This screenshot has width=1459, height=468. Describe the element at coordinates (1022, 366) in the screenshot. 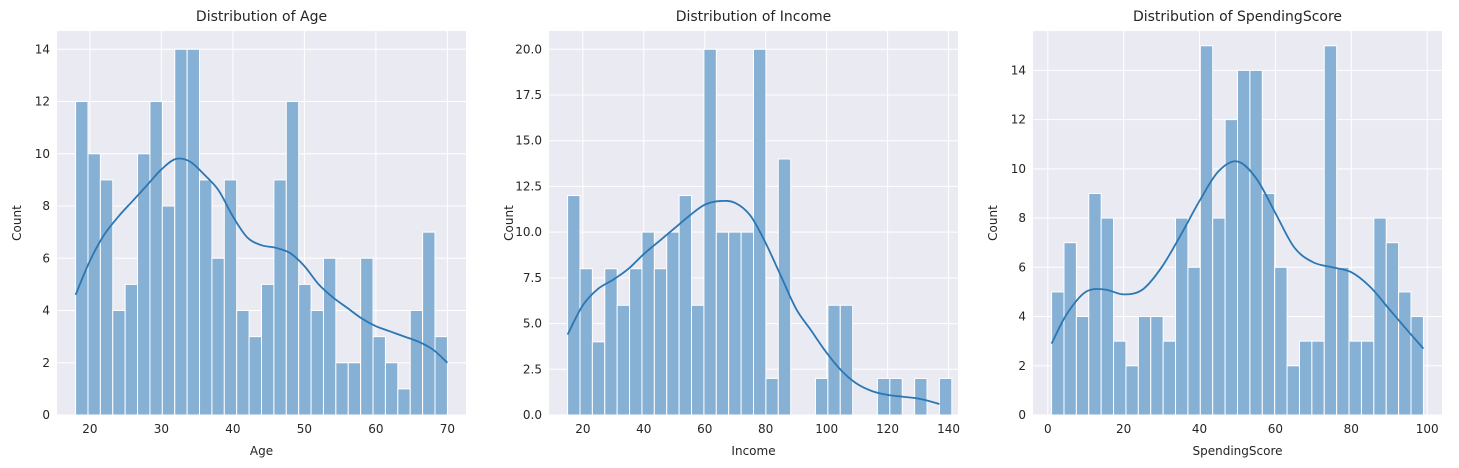

I see `y-tick-label: 2` at that location.